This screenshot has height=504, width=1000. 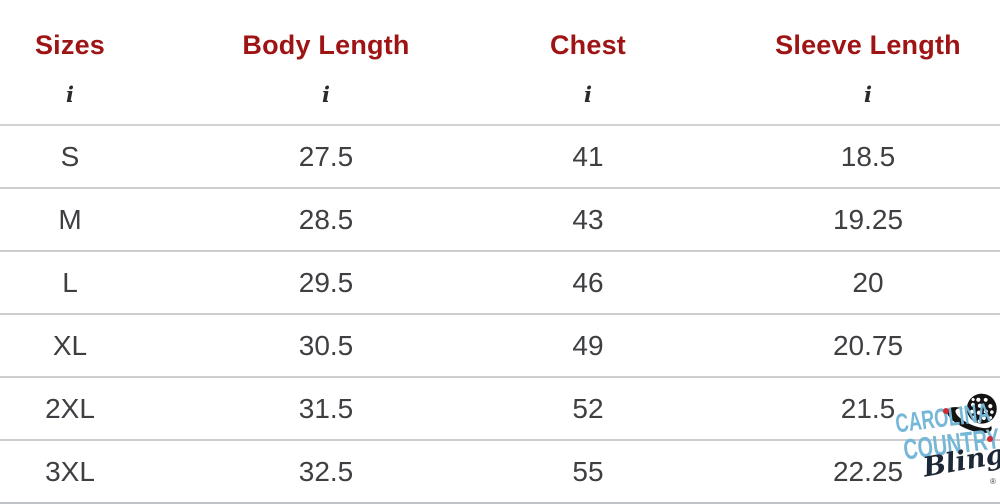 I want to click on cell-chest: 46, so click(x=588, y=283).